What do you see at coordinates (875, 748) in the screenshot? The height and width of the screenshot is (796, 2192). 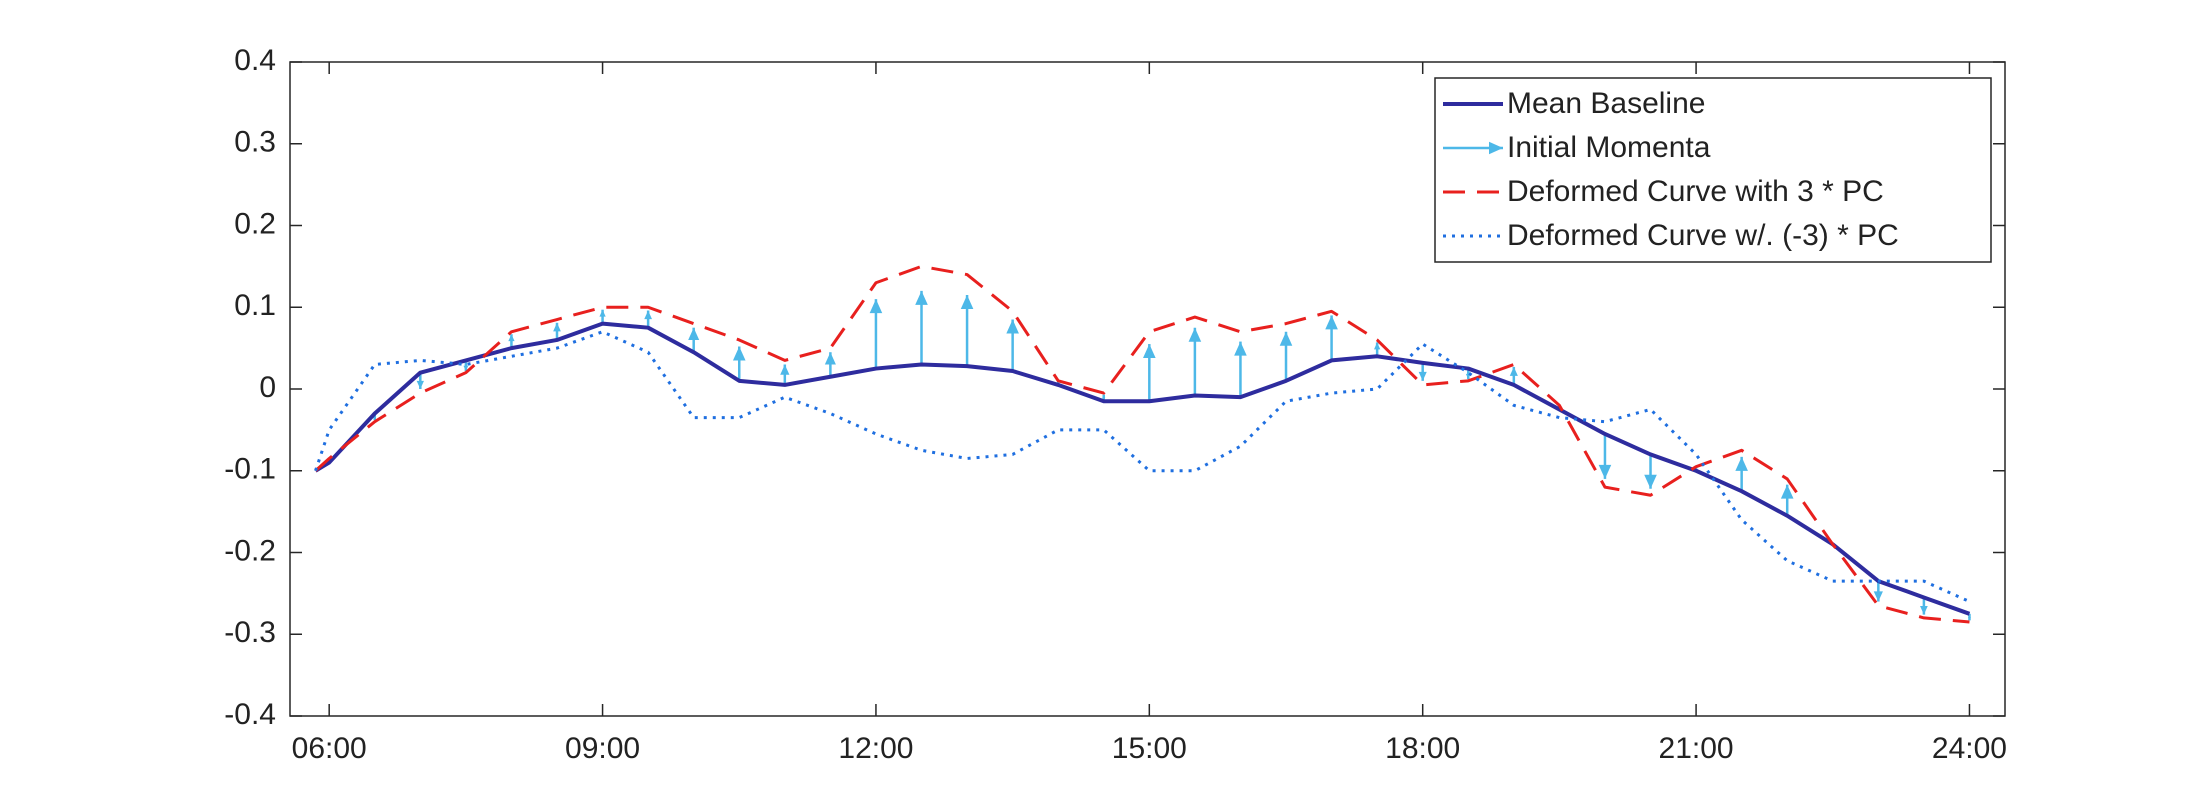 I see `x-tick-label: 12:00` at bounding box center [875, 748].